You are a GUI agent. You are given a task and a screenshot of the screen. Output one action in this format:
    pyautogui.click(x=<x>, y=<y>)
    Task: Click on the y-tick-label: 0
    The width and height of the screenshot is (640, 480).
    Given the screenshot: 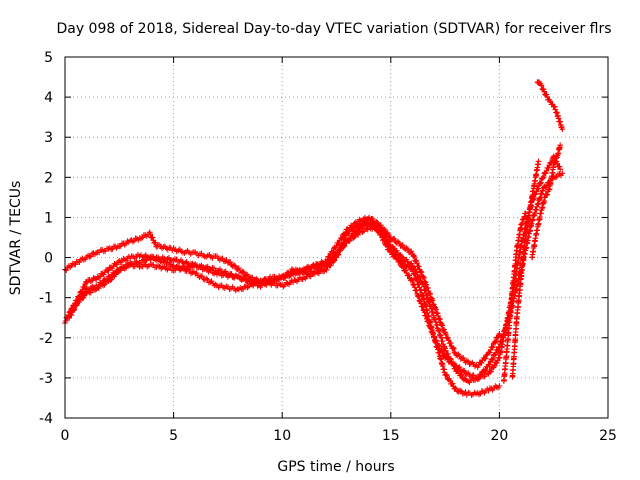 What is the action you would take?
    pyautogui.click(x=48, y=259)
    